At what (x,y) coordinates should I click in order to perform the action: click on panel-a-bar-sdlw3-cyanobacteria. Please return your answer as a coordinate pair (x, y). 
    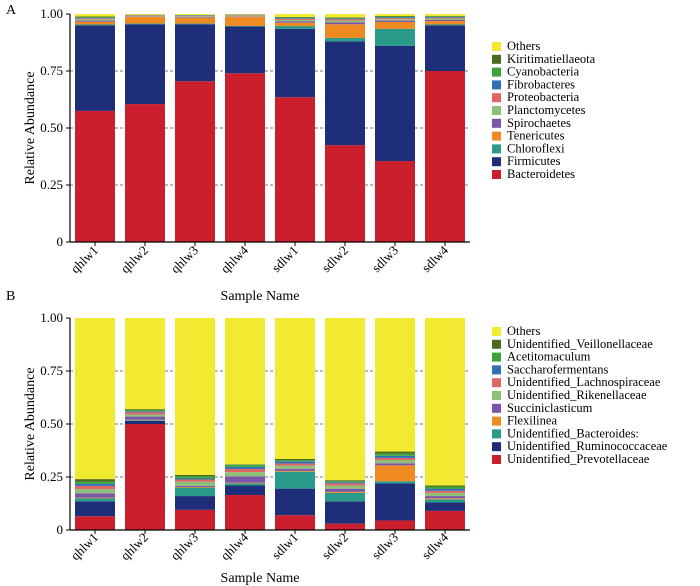
    Looking at the image, I should click on (395, 17).